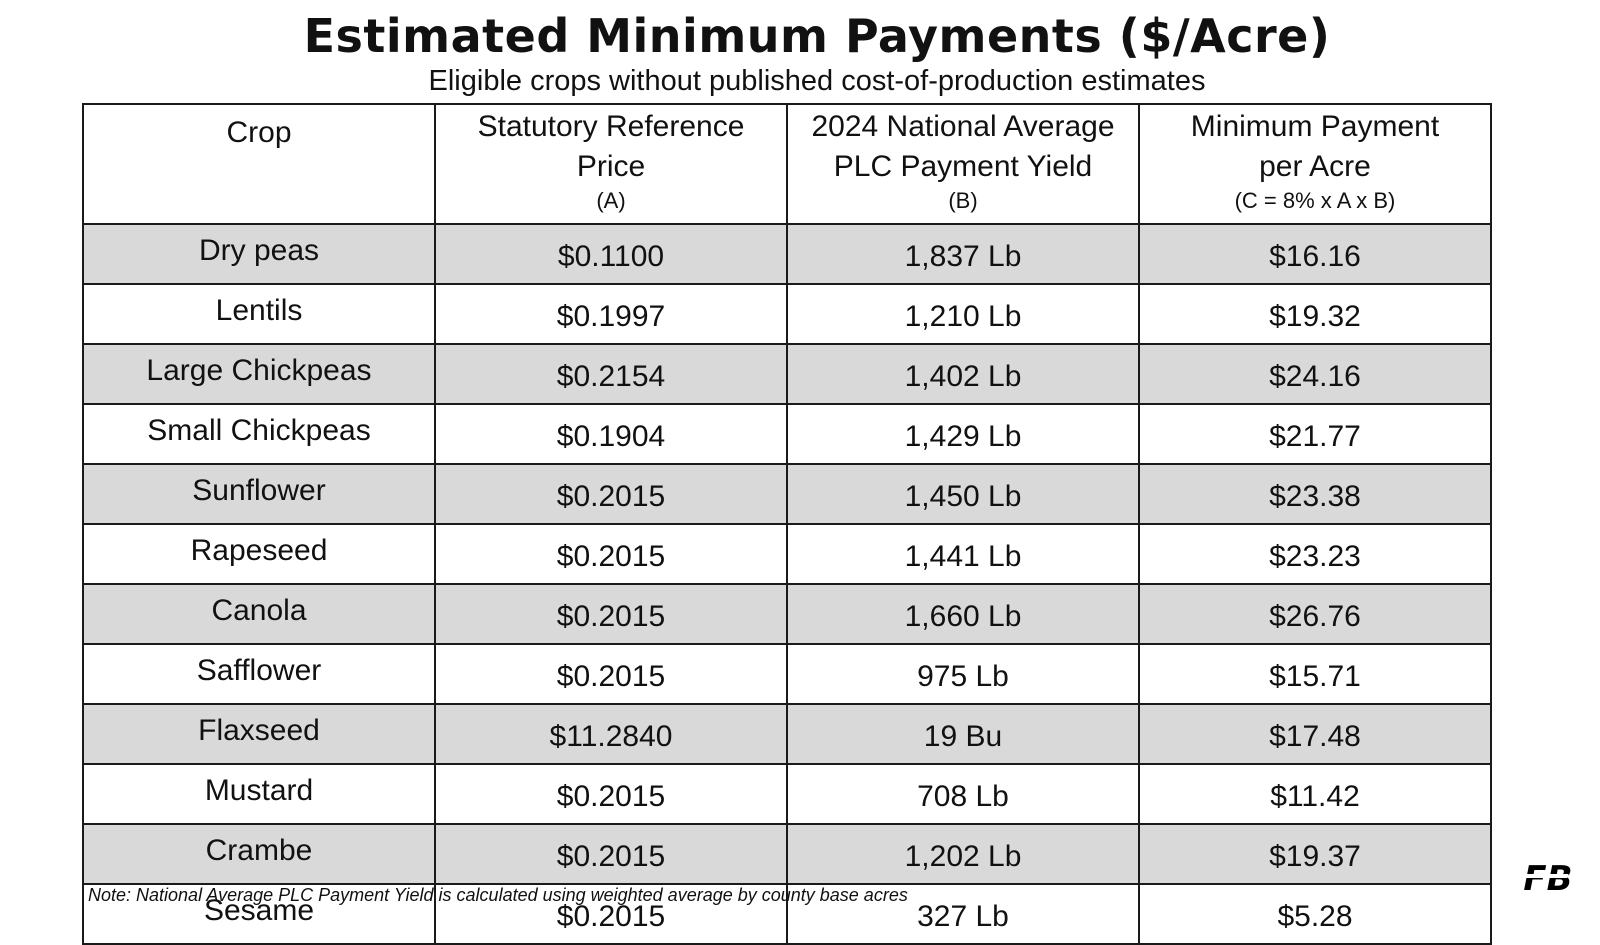 The image size is (1600, 945). Describe the element at coordinates (259, 734) in the screenshot. I see `crop-name-cell: Flaxseed` at that location.